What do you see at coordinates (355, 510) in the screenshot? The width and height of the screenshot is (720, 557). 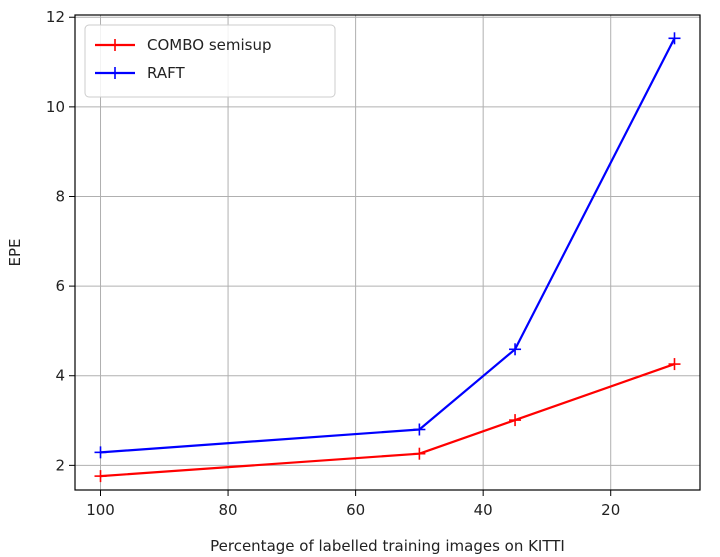 I see `x-tick-label: 60` at bounding box center [355, 510].